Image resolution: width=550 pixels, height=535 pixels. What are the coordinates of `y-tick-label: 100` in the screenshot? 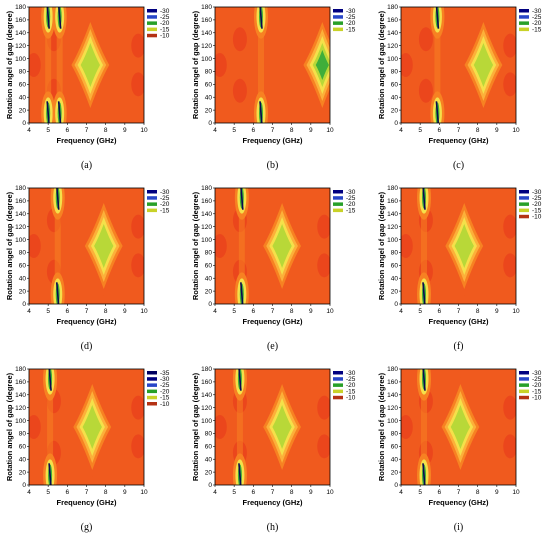 It's located at (392, 240).